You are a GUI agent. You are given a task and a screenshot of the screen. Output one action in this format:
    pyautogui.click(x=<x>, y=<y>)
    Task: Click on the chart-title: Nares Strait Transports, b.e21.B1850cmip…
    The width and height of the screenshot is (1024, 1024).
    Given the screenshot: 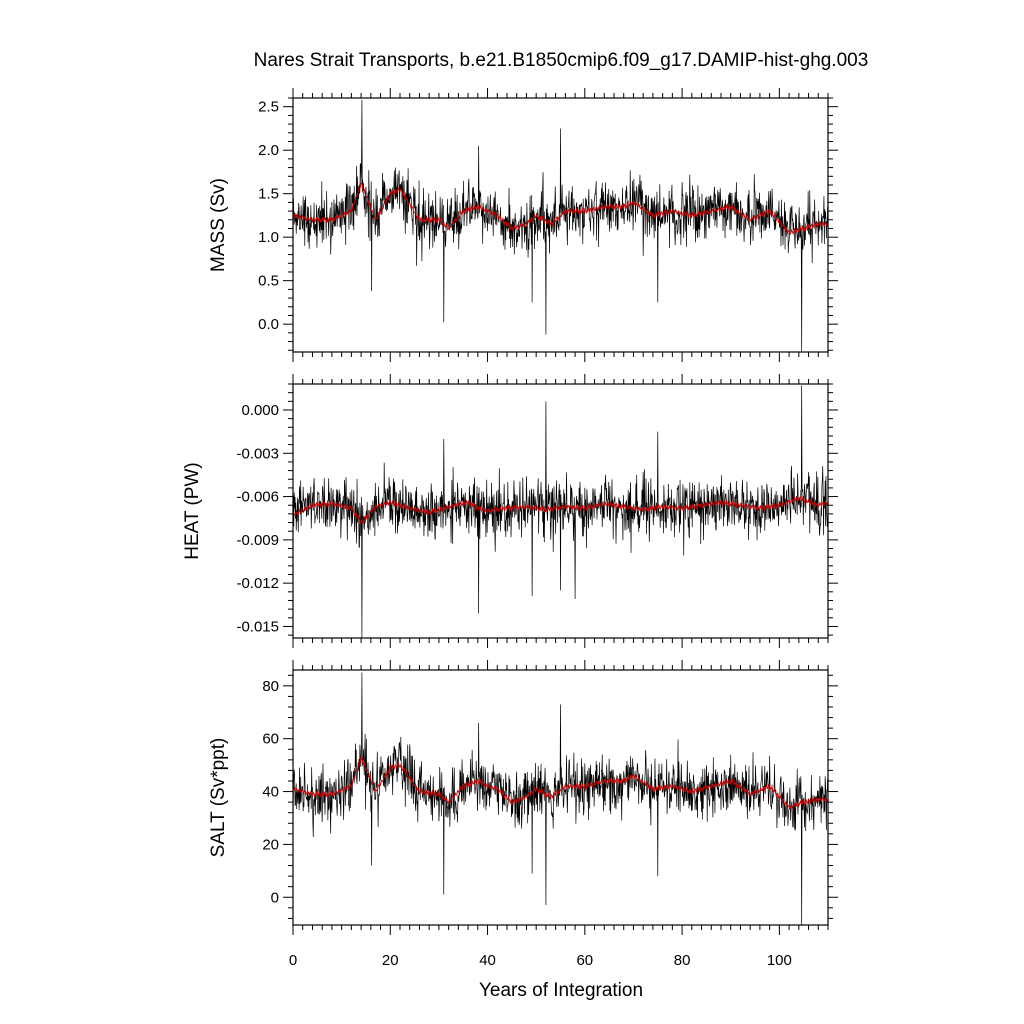 What is the action you would take?
    pyautogui.click(x=561, y=60)
    